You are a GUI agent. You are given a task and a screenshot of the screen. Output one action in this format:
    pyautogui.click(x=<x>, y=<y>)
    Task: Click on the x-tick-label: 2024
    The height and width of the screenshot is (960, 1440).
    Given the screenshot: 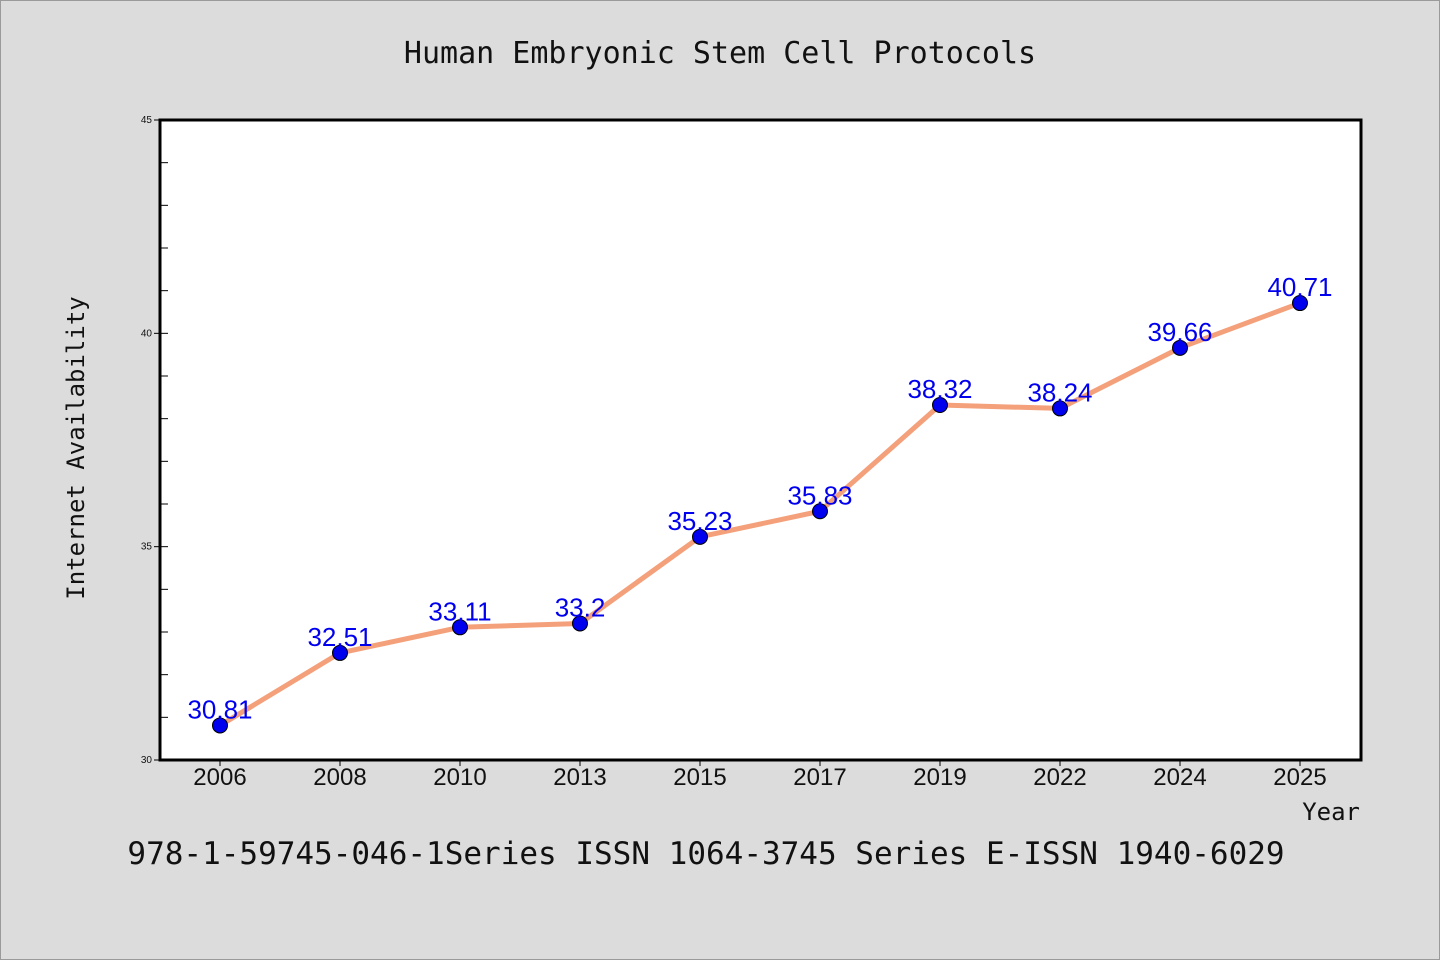 What is the action you would take?
    pyautogui.click(x=1179, y=777)
    